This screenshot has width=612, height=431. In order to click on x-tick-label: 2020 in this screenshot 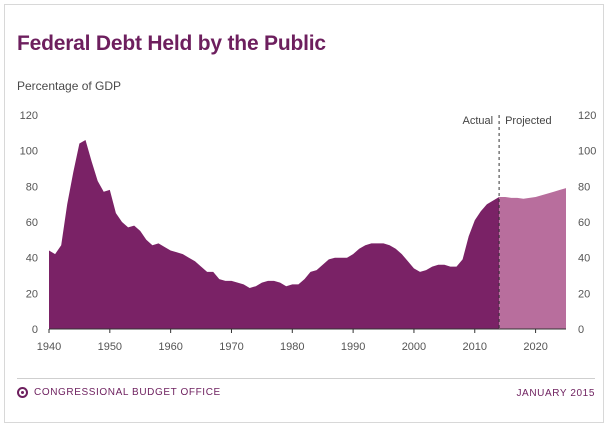, I will do `click(535, 347)`.